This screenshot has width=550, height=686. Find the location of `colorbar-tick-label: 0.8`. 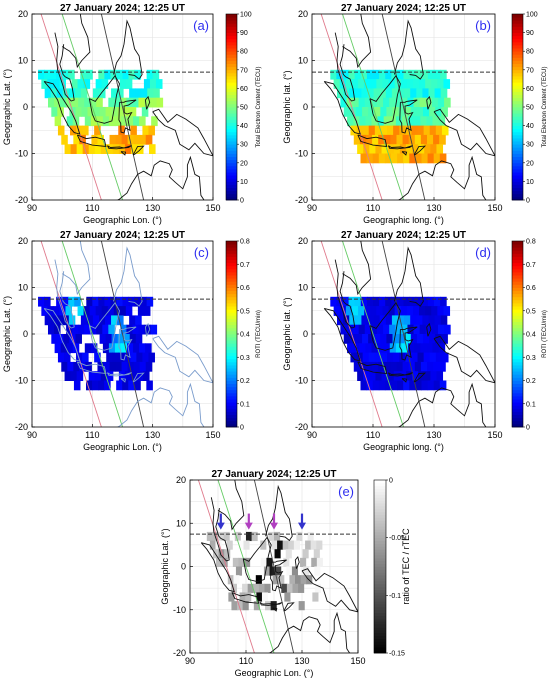

colorbar-tick-label: 0.8 is located at coordinates (245, 242).